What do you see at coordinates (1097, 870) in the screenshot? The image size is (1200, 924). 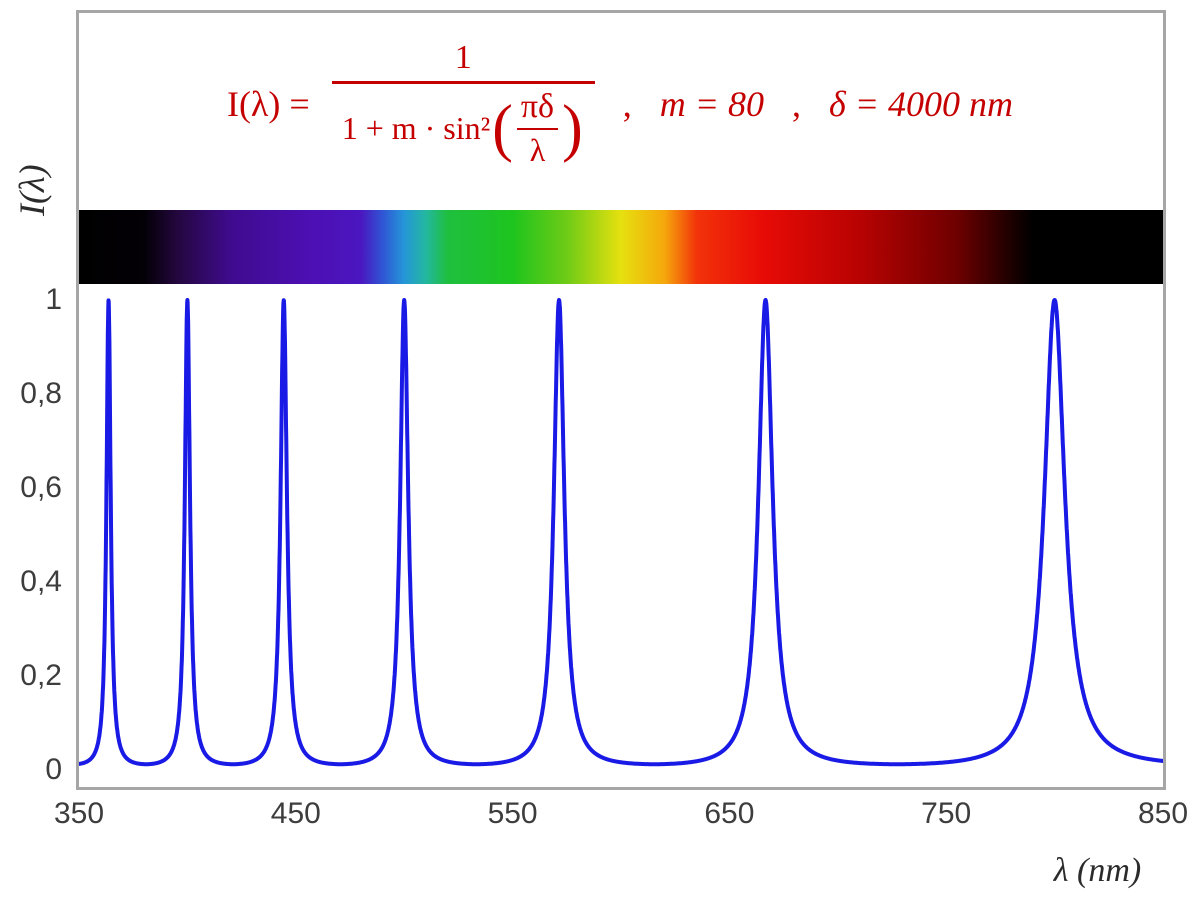 I see `x-axis-title: λ (nm)` at bounding box center [1097, 870].